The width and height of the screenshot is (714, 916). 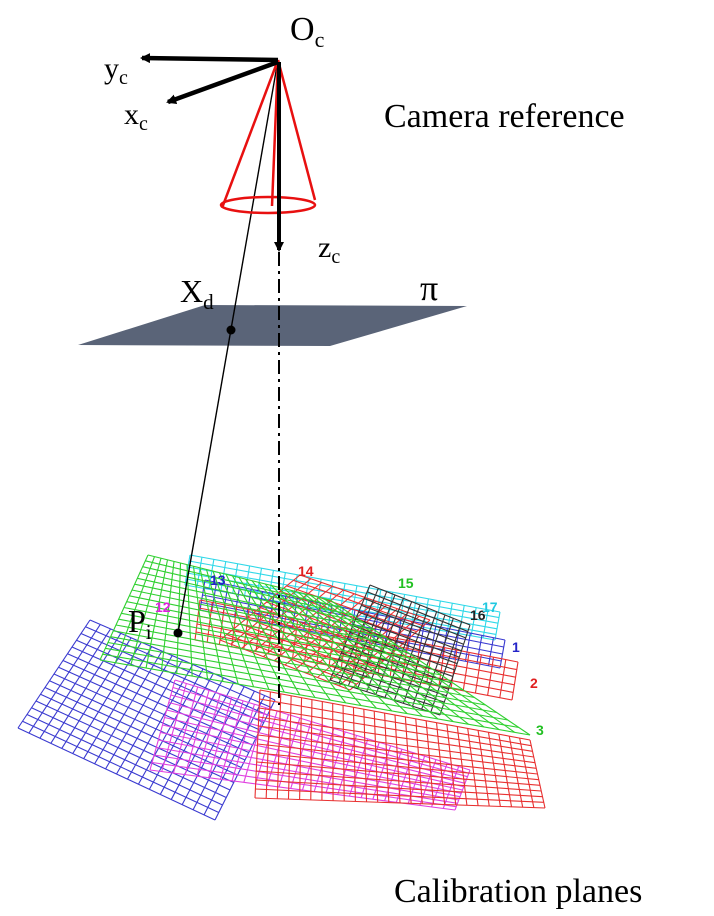 I want to click on grid-red-big, so click(x=400, y=749).